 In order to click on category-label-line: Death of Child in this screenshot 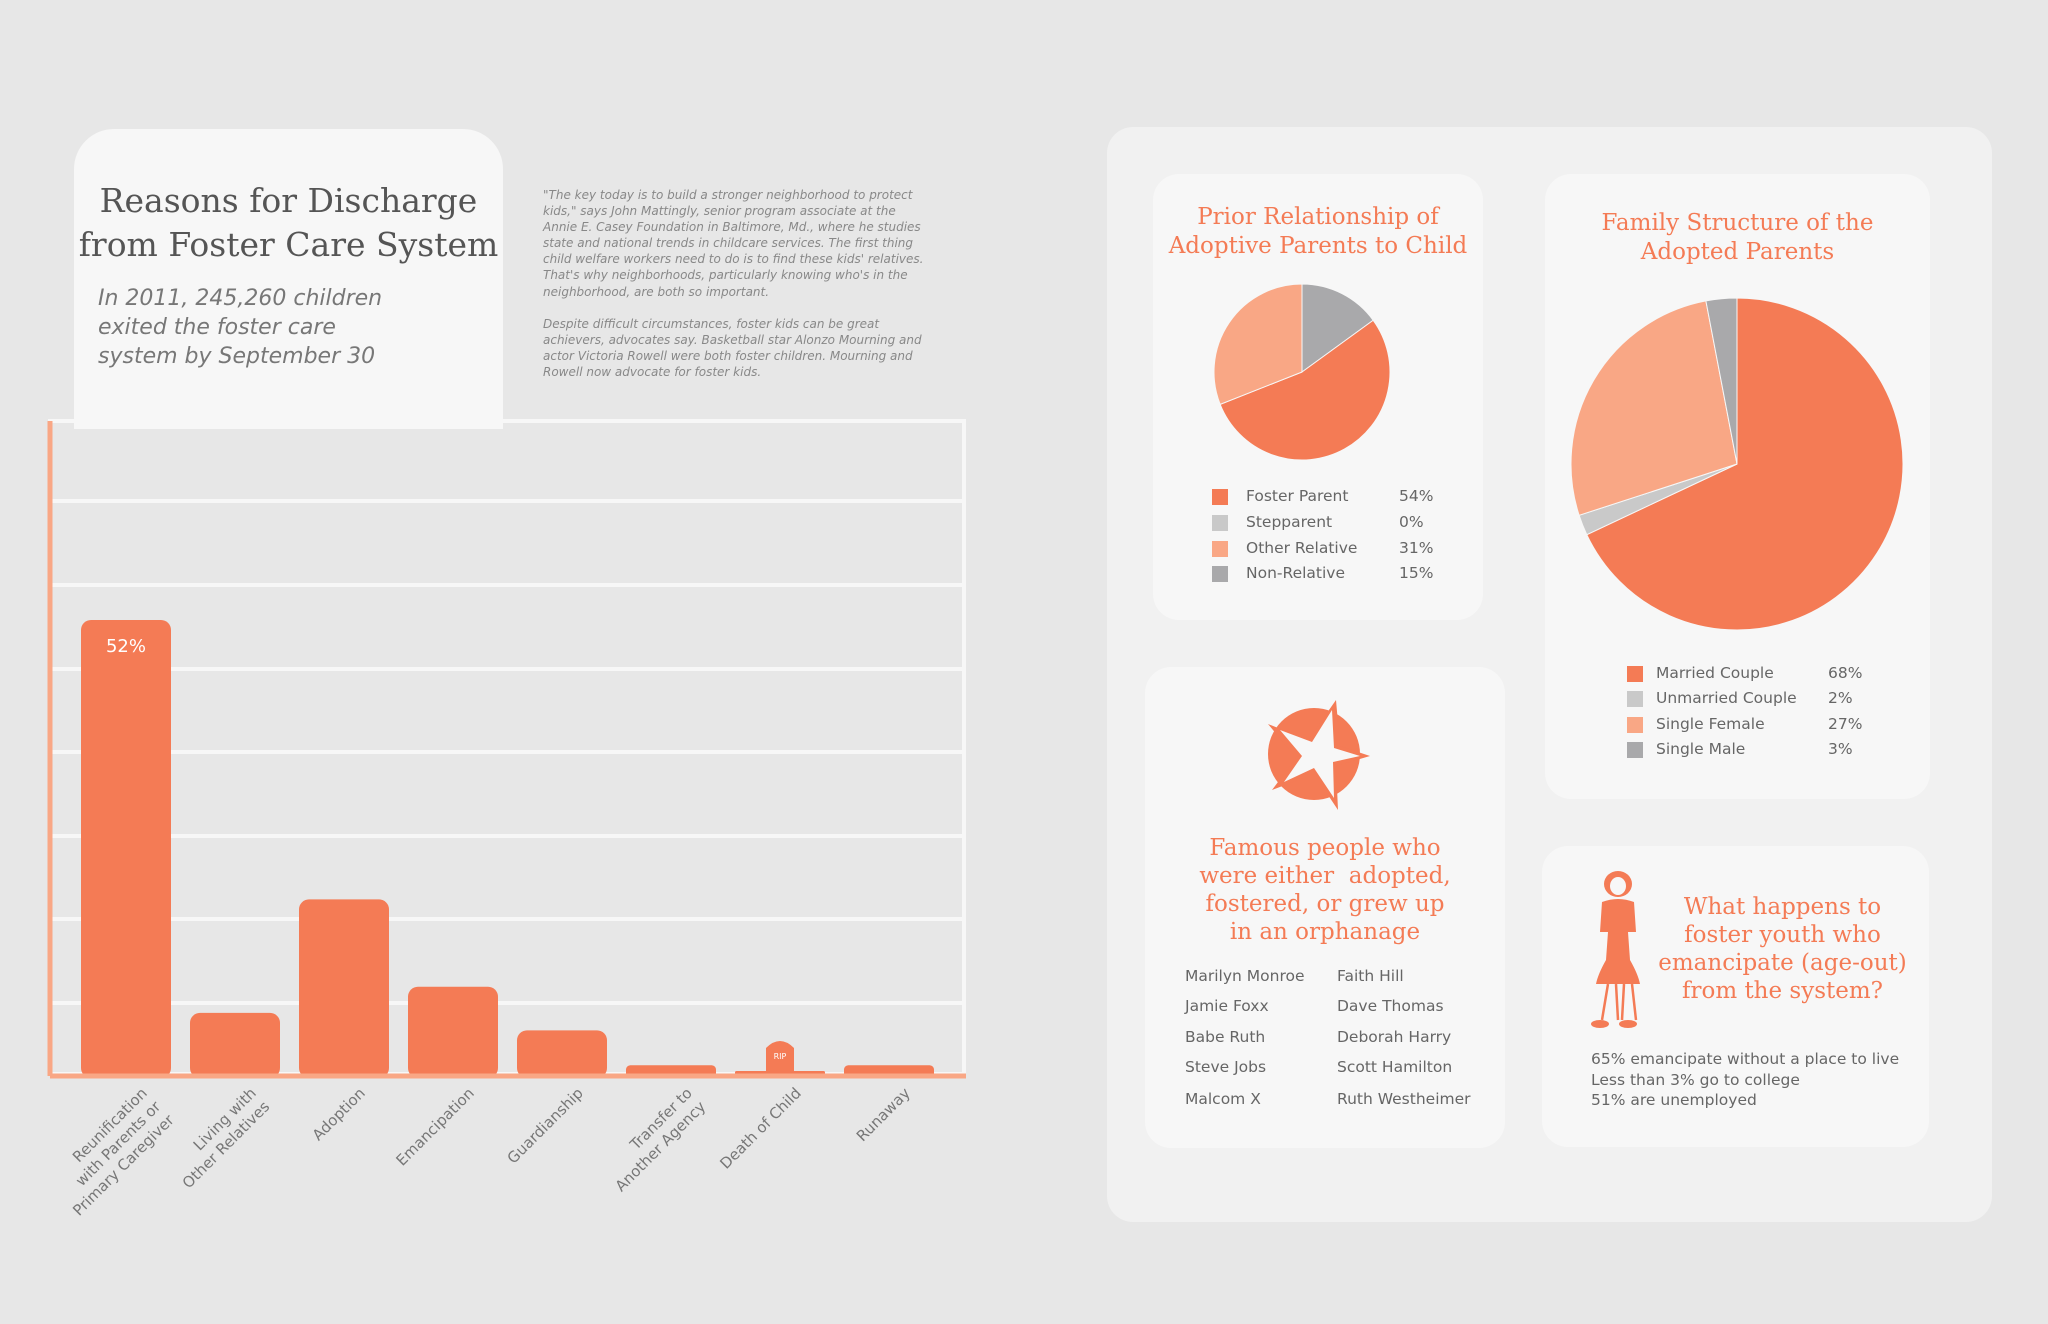, I will do `click(760, 1128)`.